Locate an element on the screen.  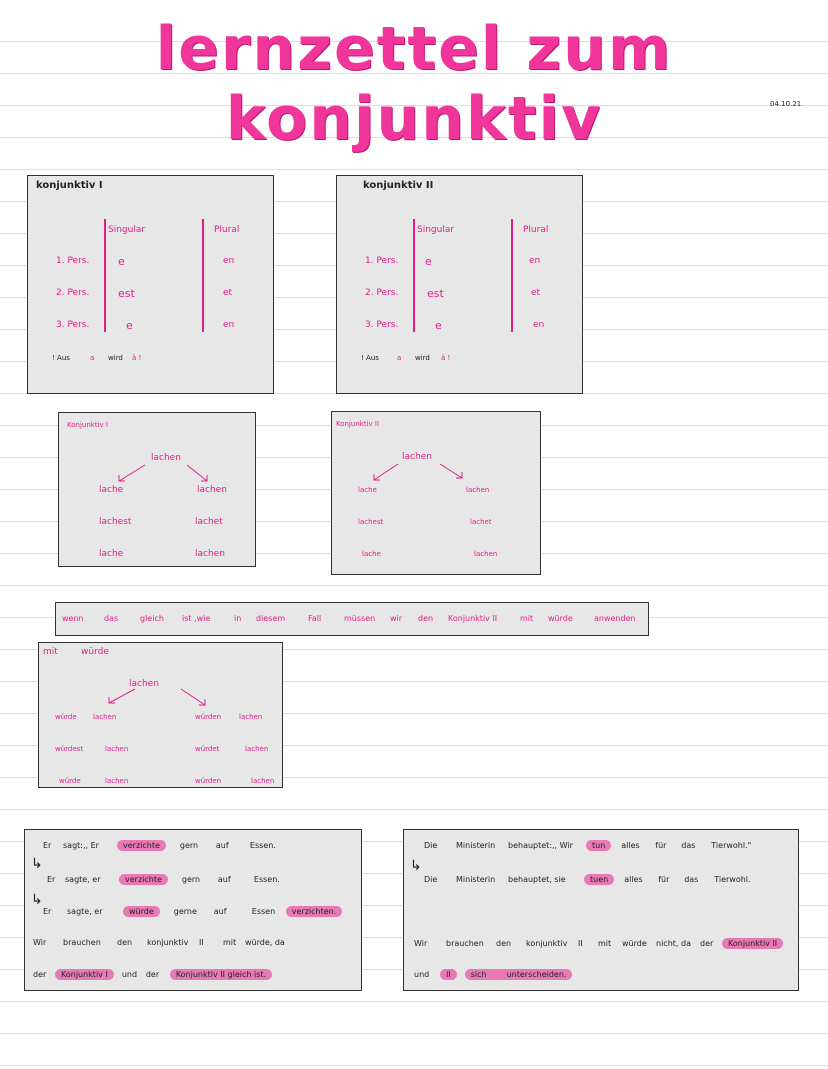
word: Essen. is located at coordinates (266, 879).